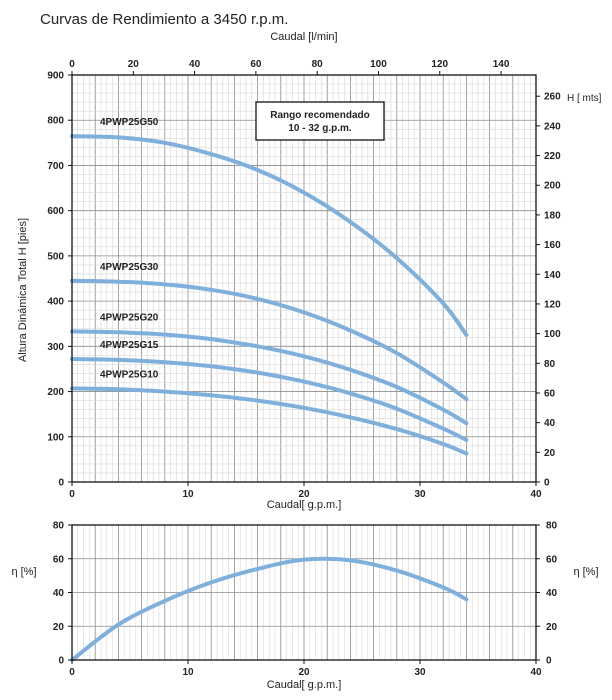  Describe the element at coordinates (552, 126) in the screenshot. I see `head-right-tick-label: 240` at that location.